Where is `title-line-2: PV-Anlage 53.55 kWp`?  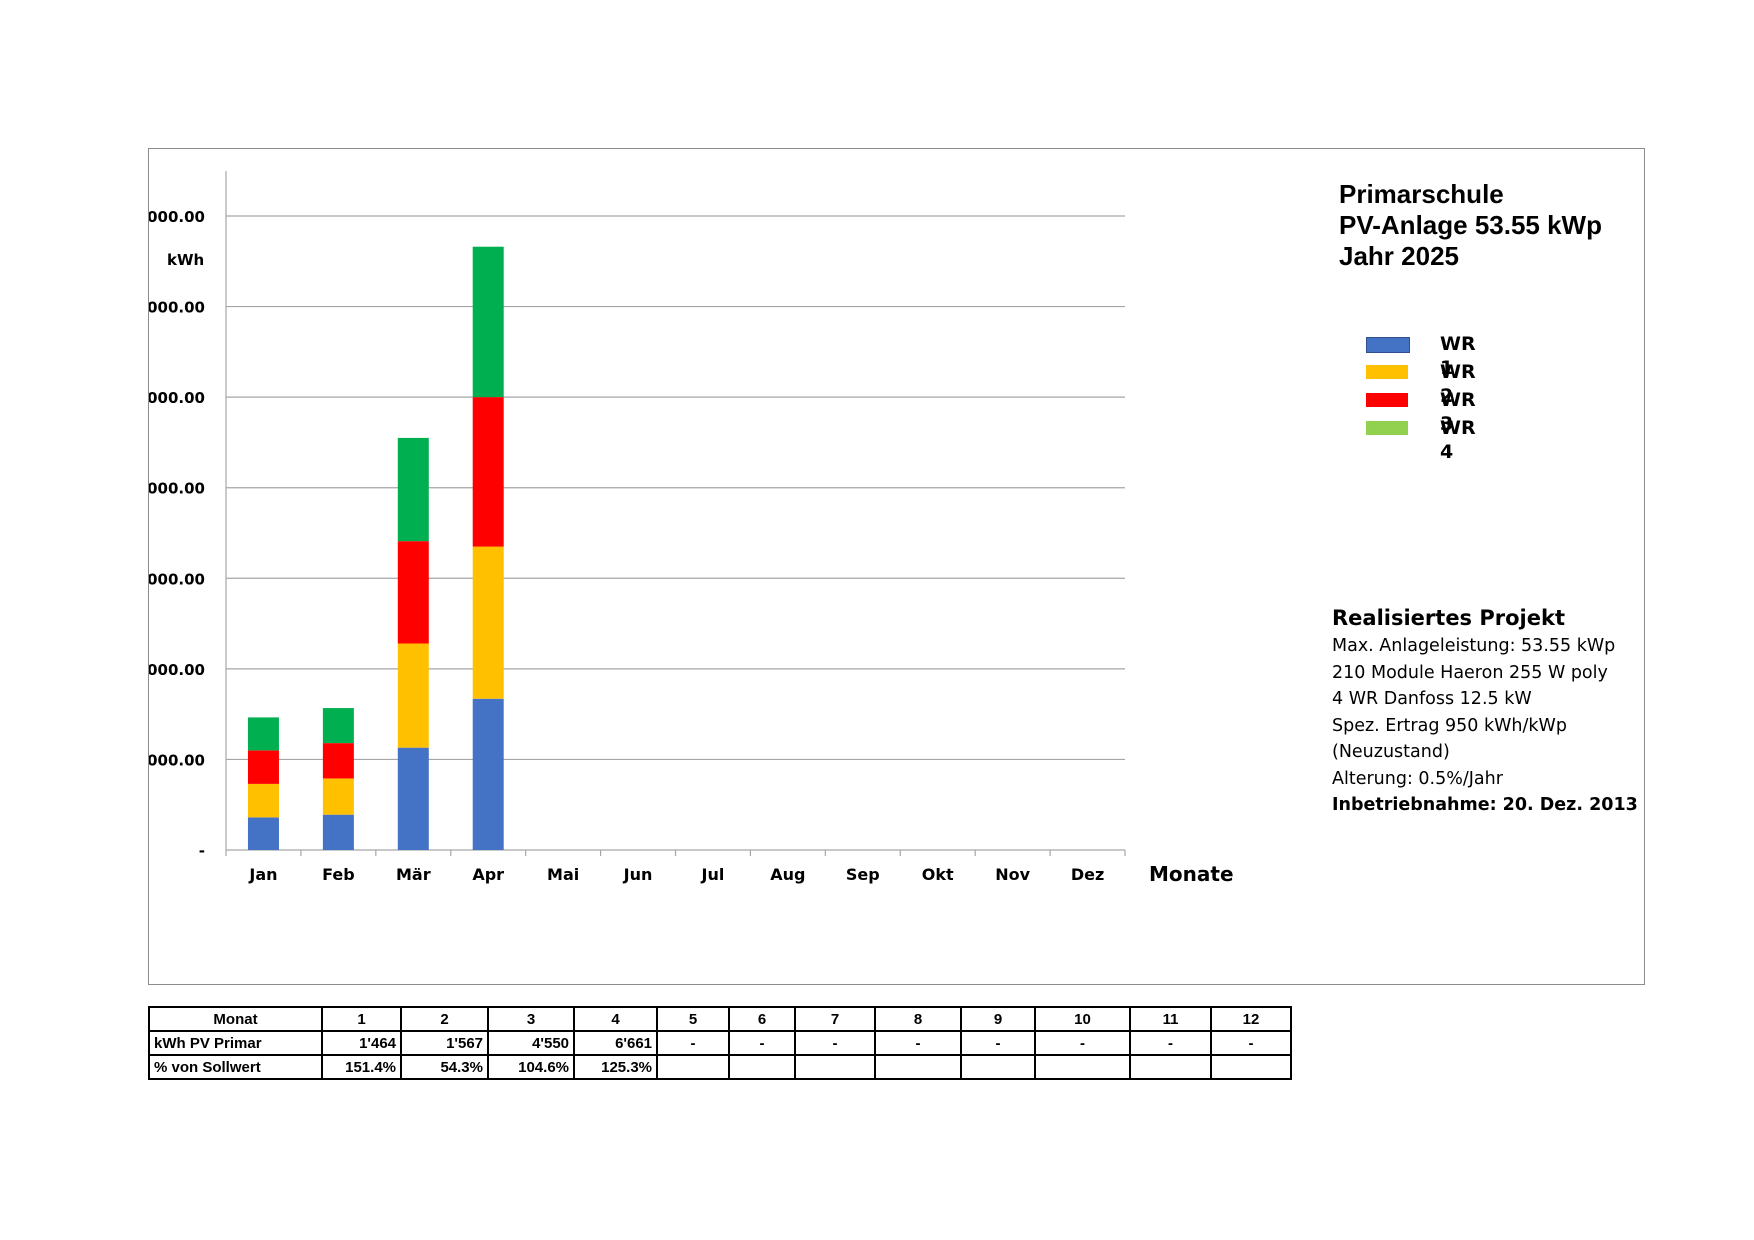
title-line-2: PV-Anlage 53.55 kWp is located at coordinates (1470, 225).